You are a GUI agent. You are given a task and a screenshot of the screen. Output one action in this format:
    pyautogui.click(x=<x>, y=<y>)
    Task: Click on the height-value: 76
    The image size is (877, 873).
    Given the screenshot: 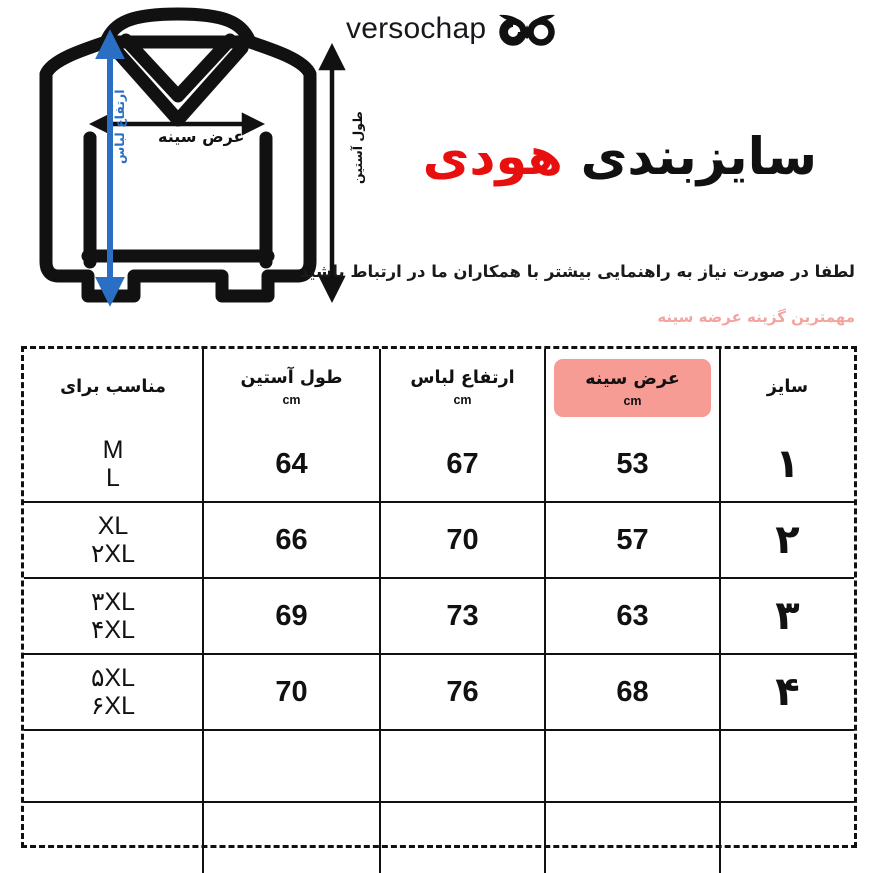 What is the action you would take?
    pyautogui.click(x=462, y=691)
    